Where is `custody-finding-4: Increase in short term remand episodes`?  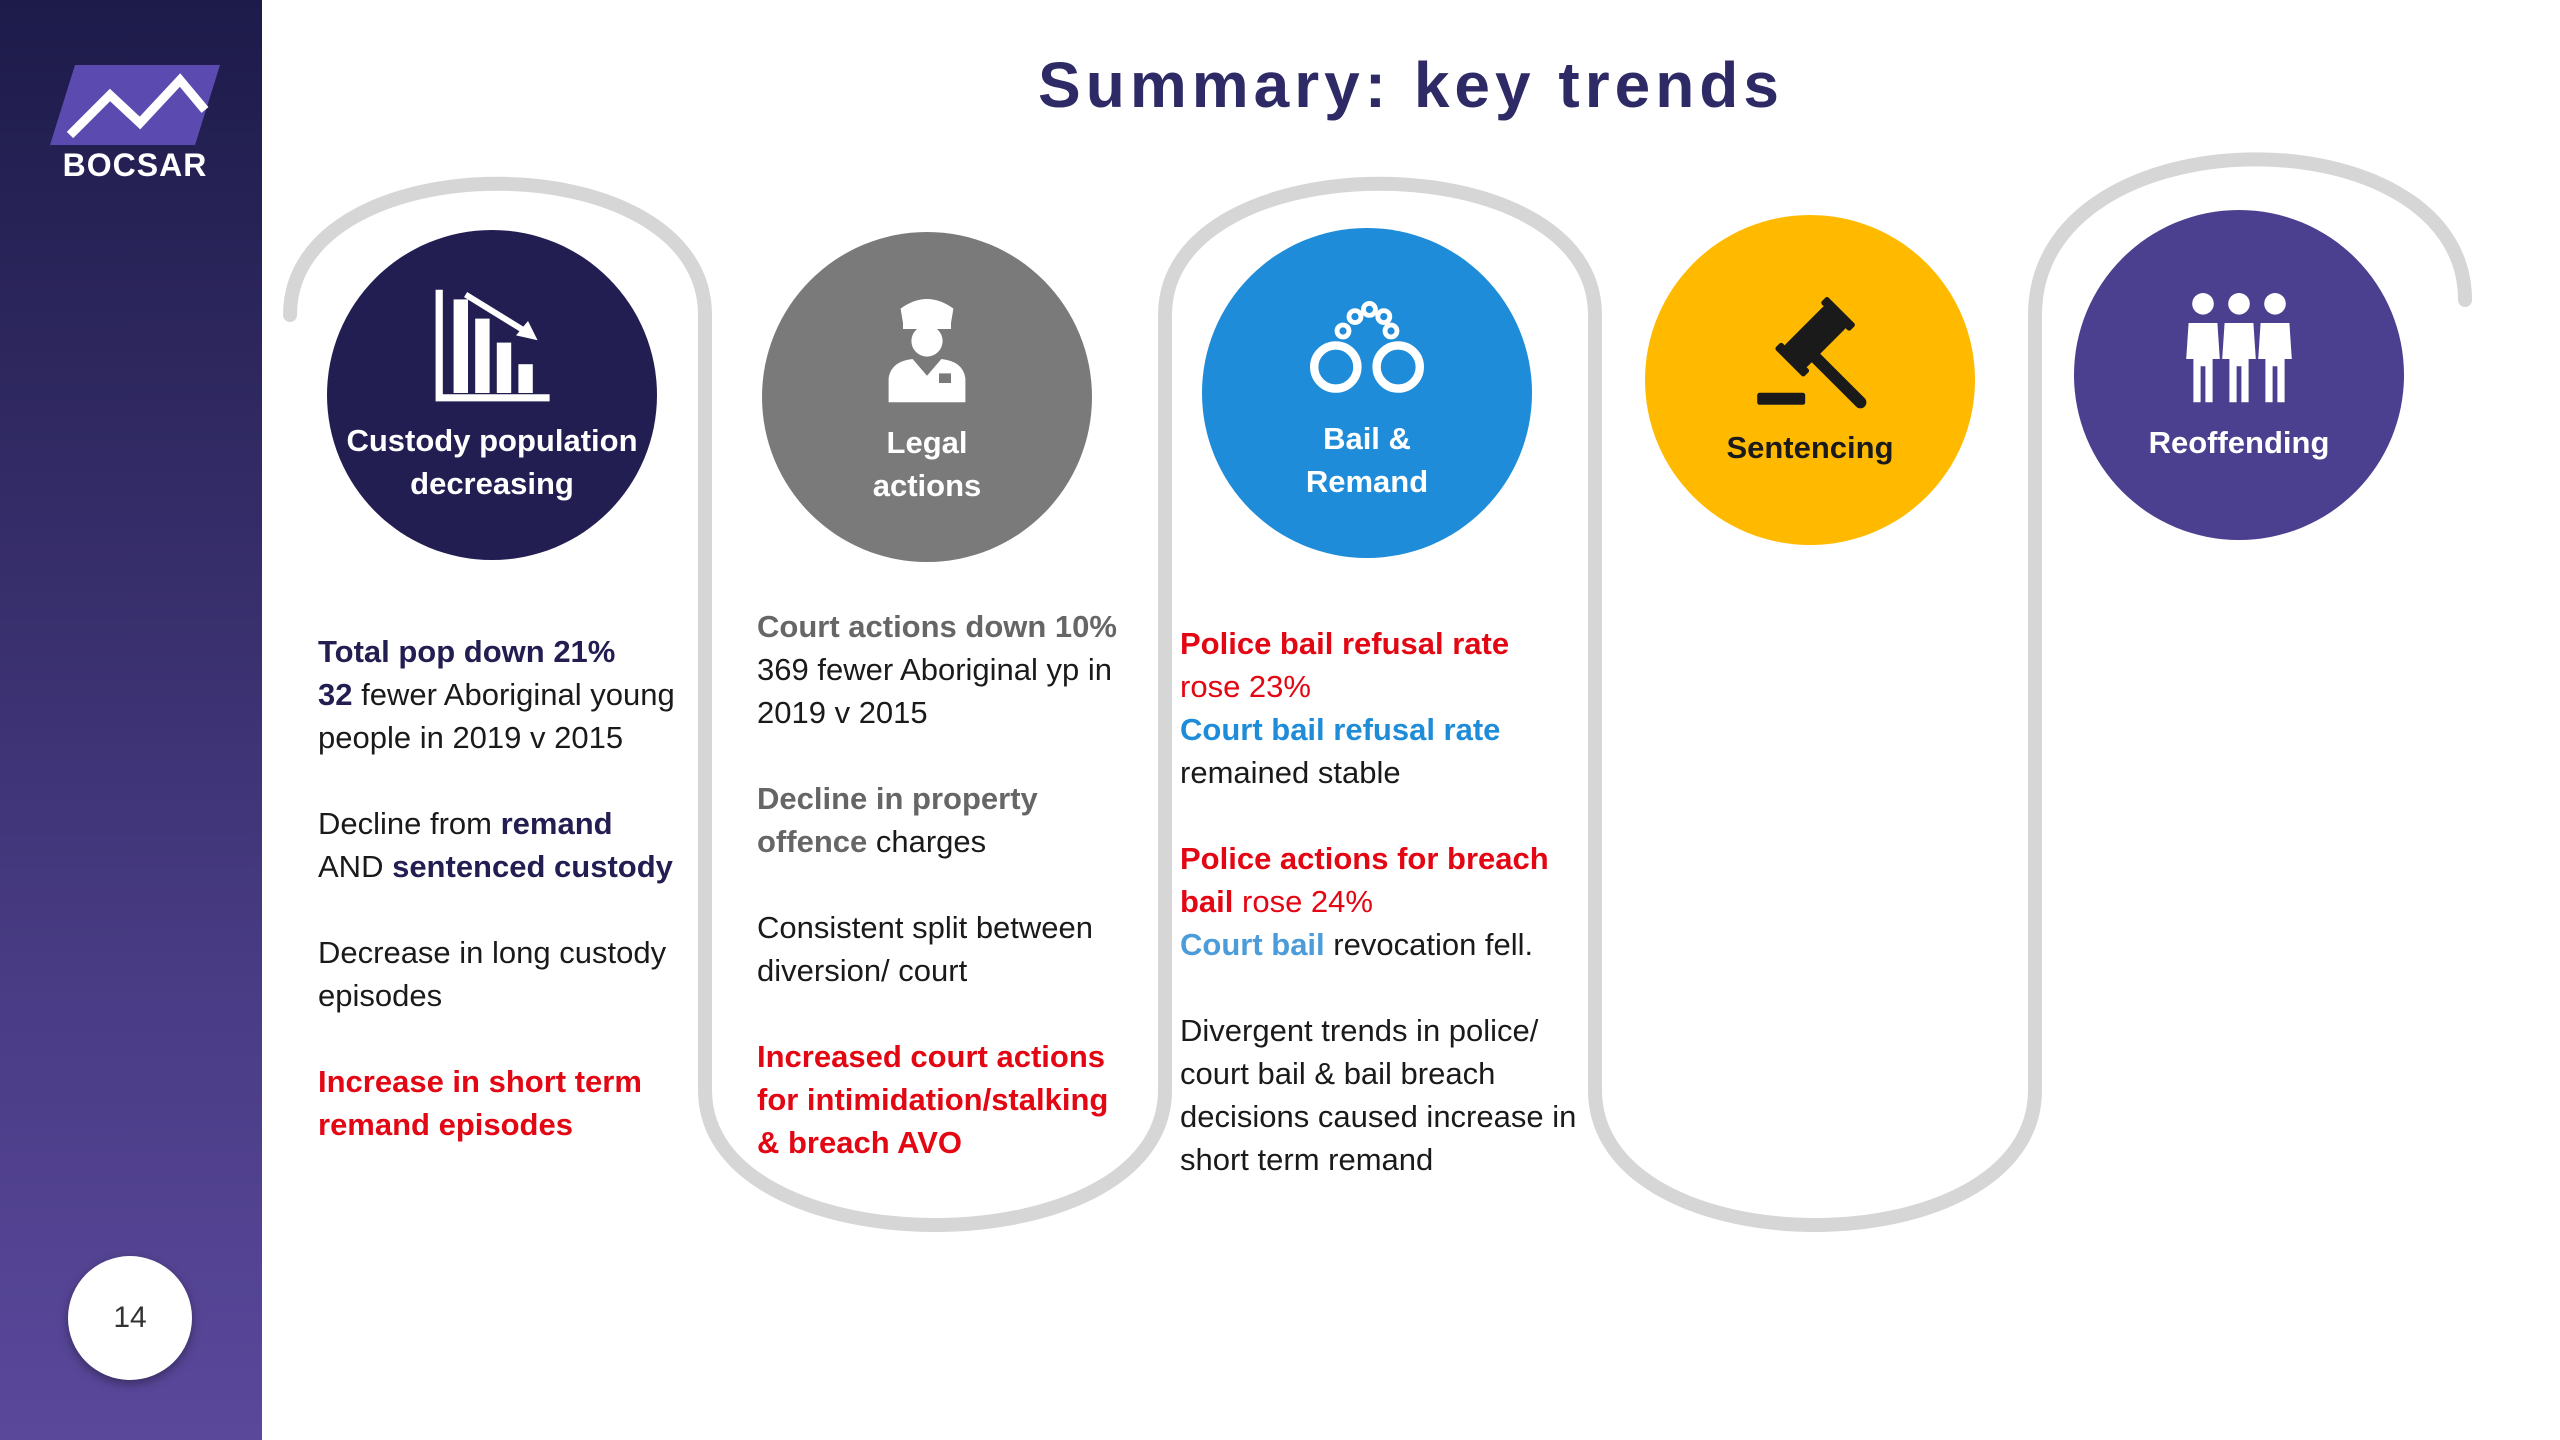 custody-finding-4: Increase in short term remand episodes is located at coordinates (480, 1103).